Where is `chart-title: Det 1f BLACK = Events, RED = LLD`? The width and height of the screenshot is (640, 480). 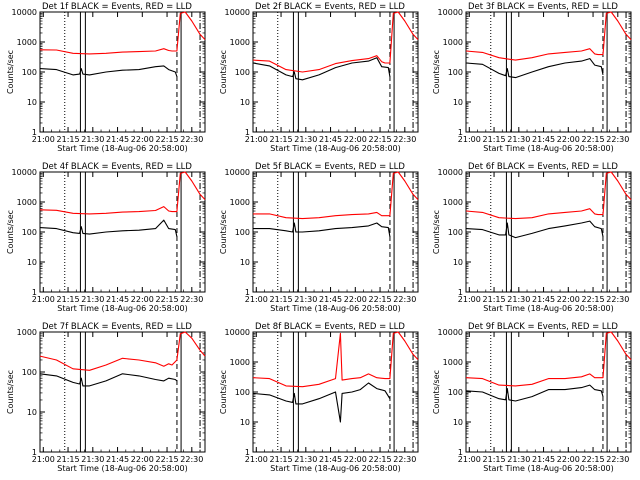
chart-title: Det 1f BLACK = Events, RED = LLD is located at coordinates (117, 7).